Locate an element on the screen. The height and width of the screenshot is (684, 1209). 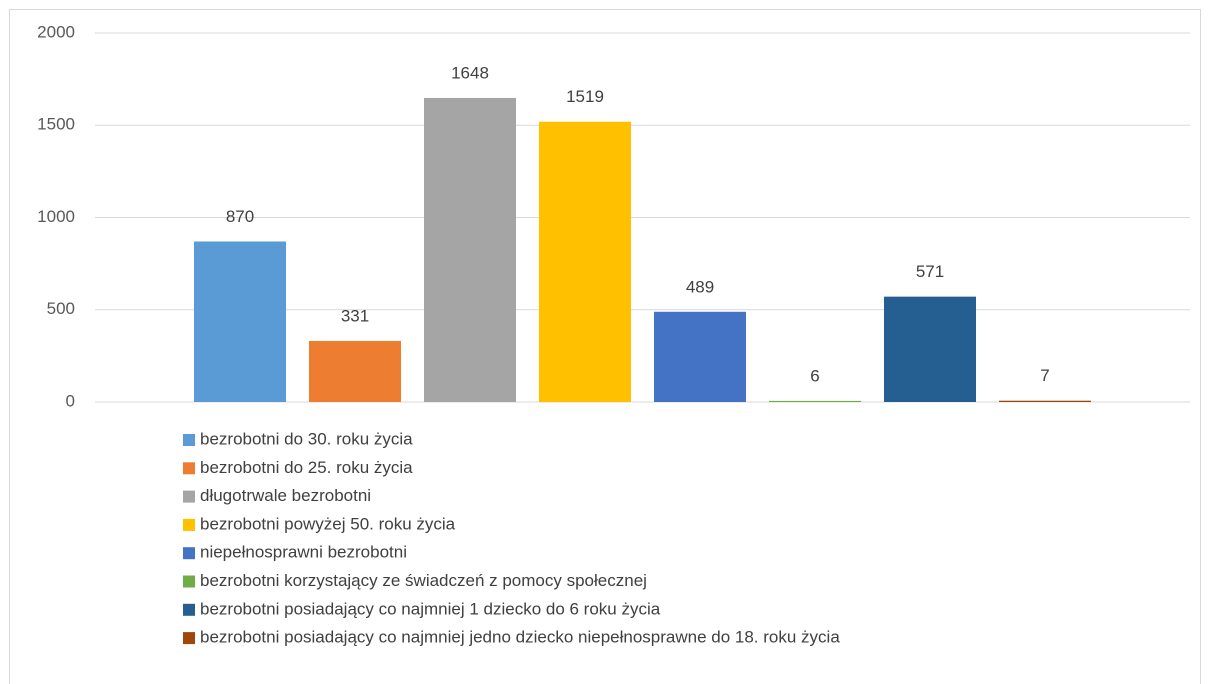
data-label: 6 is located at coordinates (814, 375).